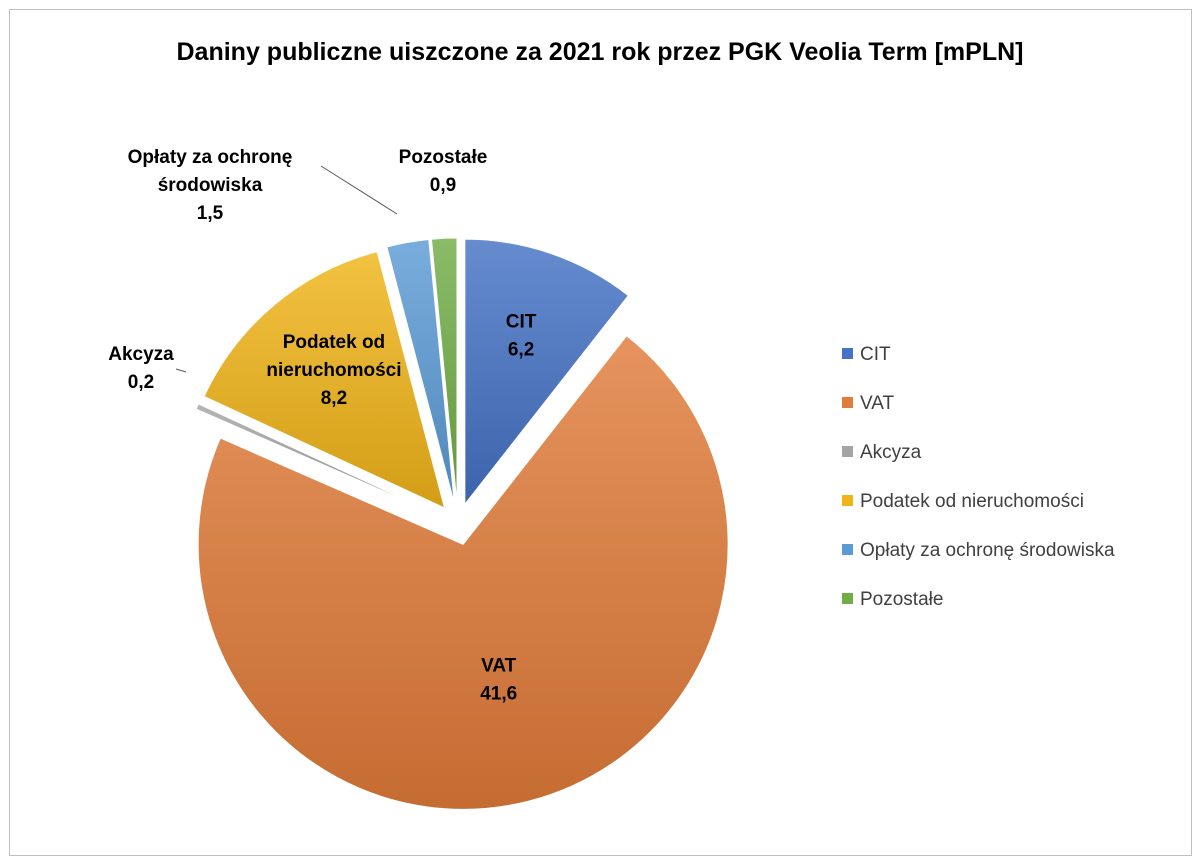 The height and width of the screenshot is (865, 1201). What do you see at coordinates (875, 354) in the screenshot?
I see `legend-label: CIT` at bounding box center [875, 354].